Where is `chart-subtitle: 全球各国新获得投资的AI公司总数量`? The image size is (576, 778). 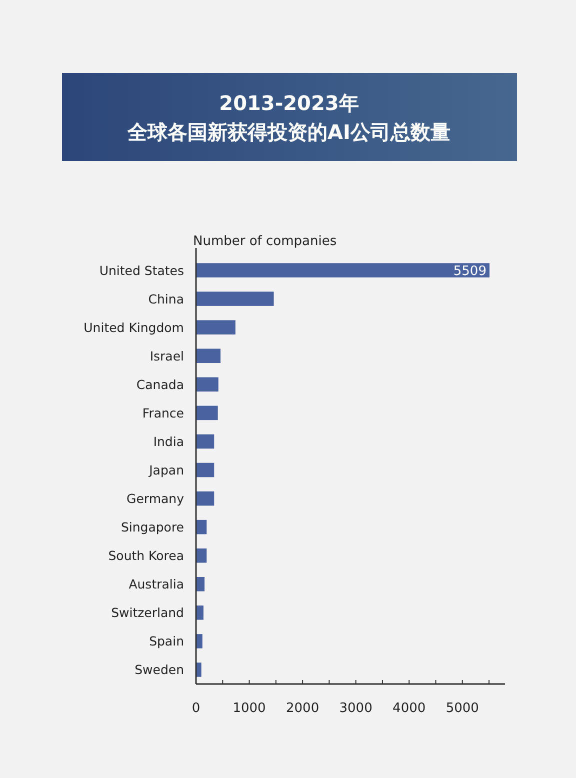
chart-subtitle: 全球各国新获得投资的AI公司总数量 is located at coordinates (288, 132).